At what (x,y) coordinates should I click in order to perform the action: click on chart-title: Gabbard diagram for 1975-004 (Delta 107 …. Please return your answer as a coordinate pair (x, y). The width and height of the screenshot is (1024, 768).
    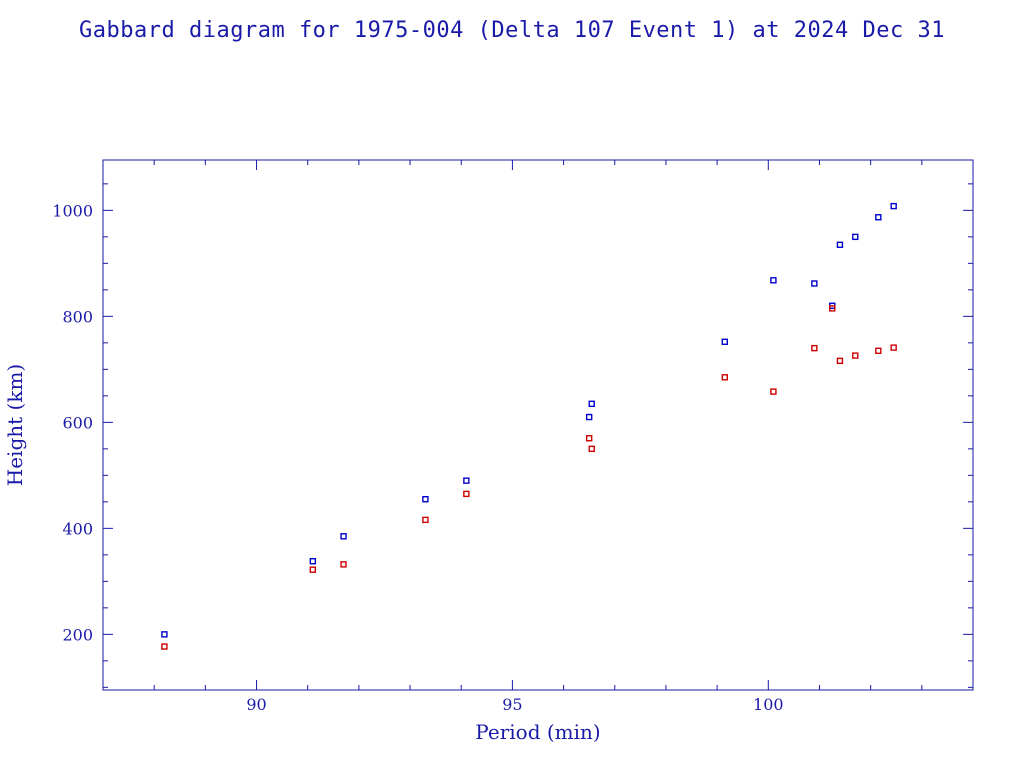
    Looking at the image, I should click on (512, 30).